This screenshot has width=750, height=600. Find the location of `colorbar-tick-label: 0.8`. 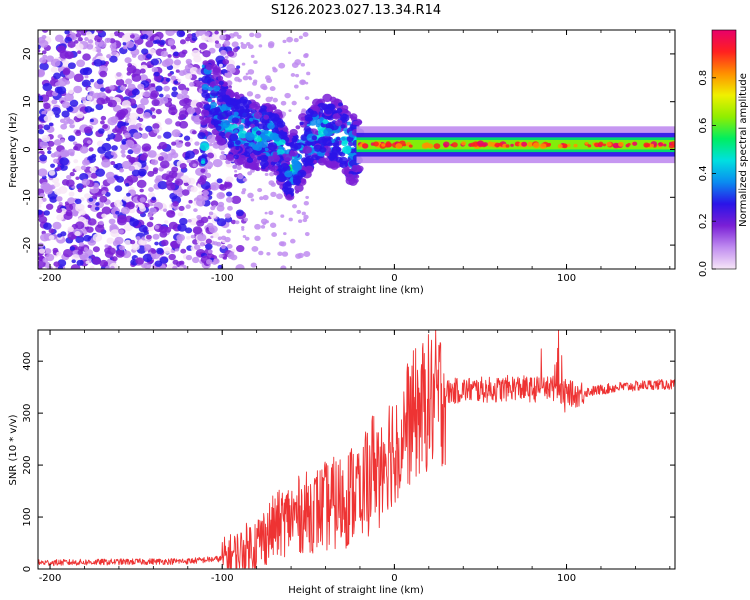

colorbar-tick-label: 0.8 is located at coordinates (703, 78).